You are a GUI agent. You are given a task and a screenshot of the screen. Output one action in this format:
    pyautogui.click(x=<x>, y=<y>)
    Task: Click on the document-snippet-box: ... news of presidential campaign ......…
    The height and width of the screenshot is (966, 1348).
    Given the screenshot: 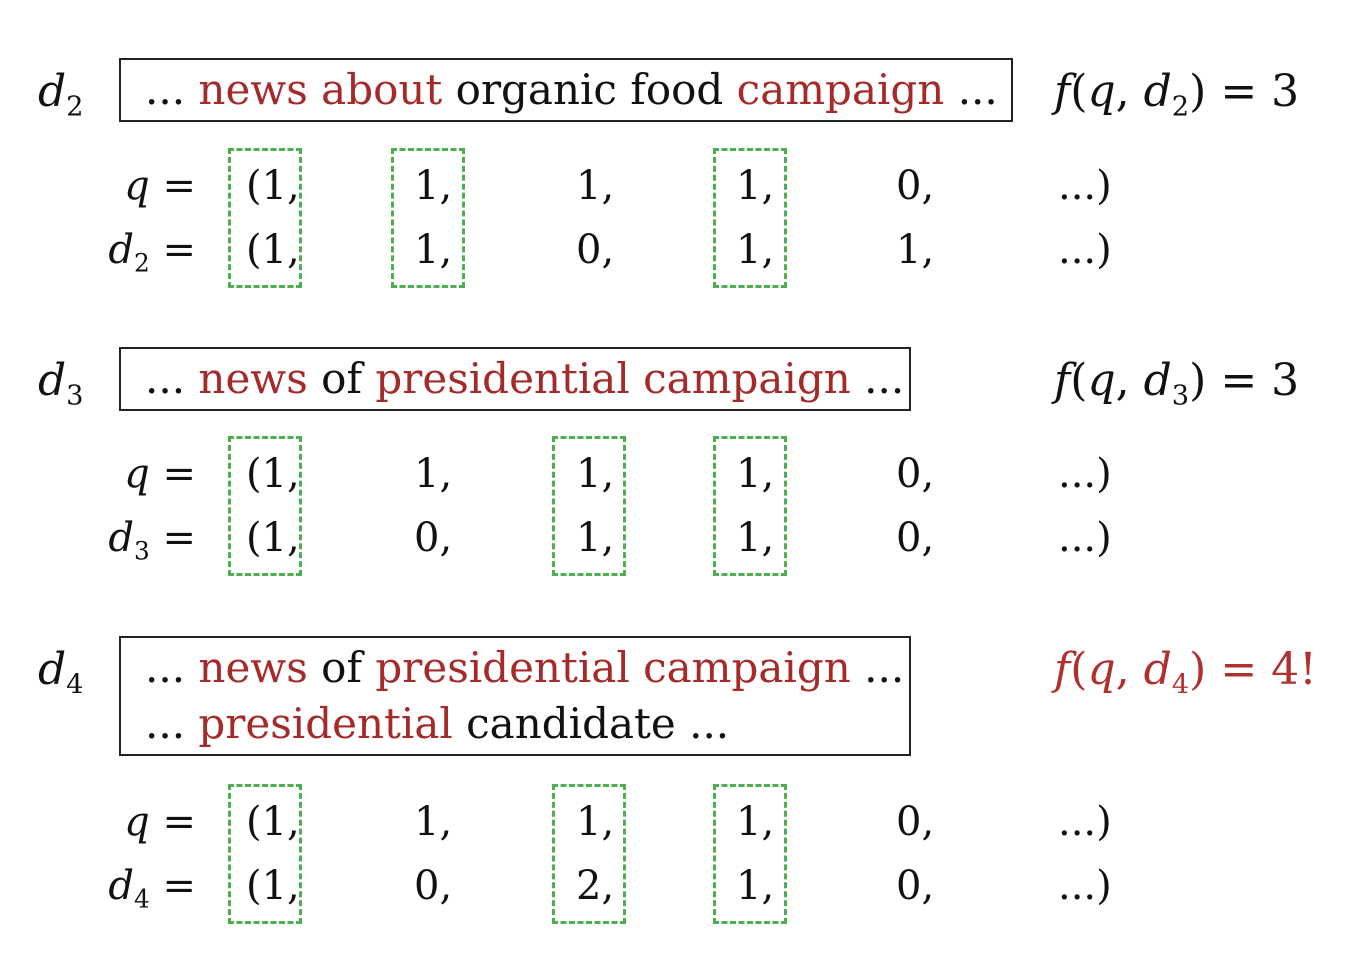 What is the action you would take?
    pyautogui.click(x=515, y=696)
    